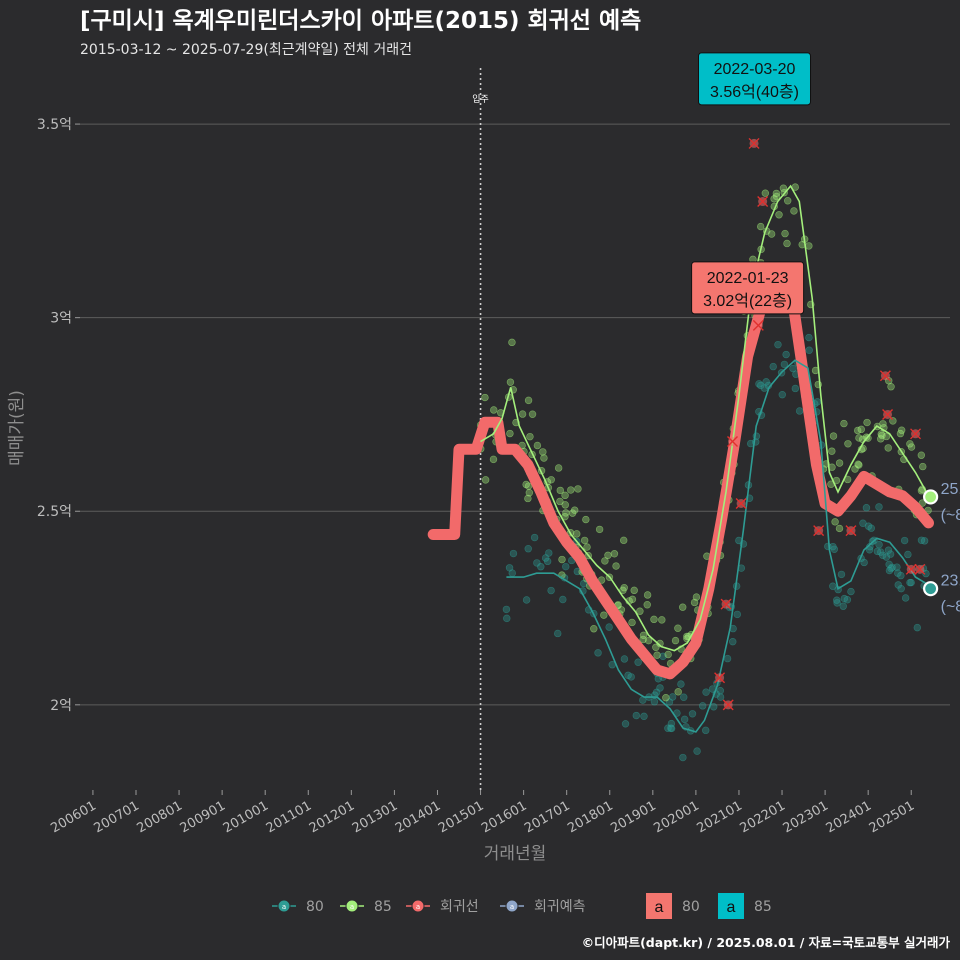 This screenshot has width=960, height=960. What do you see at coordinates (442, 907) in the screenshot?
I see `legend-item-2: a 회귀선` at bounding box center [442, 907].